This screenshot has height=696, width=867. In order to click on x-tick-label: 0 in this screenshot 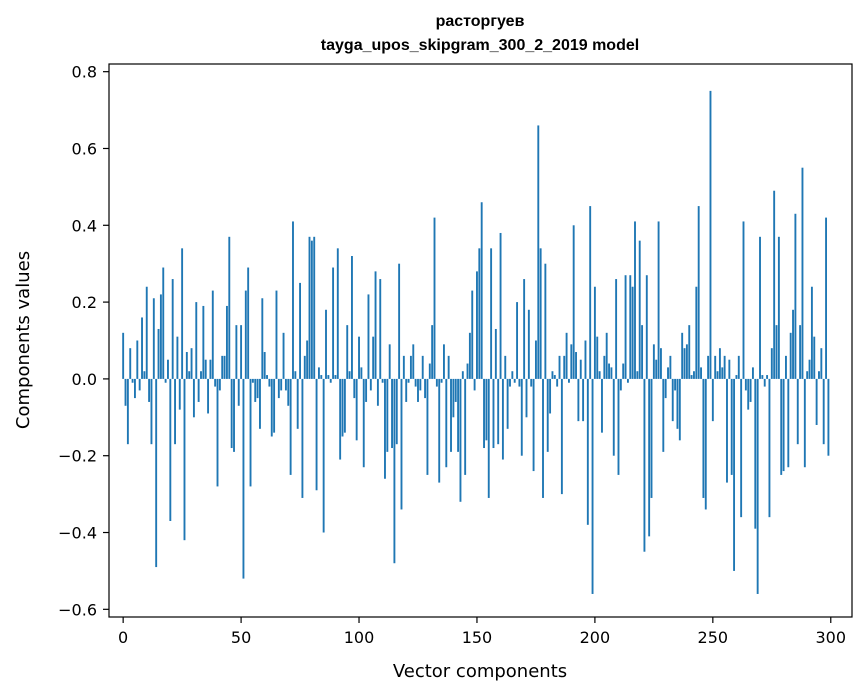, I will do `click(123, 637)`.